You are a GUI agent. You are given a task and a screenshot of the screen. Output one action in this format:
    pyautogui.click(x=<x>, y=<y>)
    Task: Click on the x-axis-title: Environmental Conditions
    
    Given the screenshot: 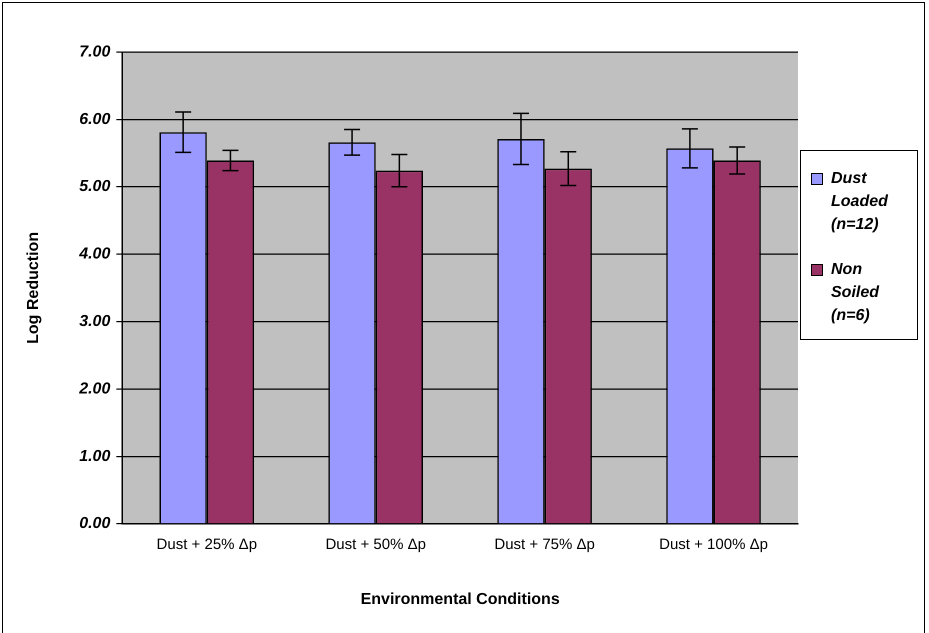 What is the action you would take?
    pyautogui.click(x=460, y=599)
    